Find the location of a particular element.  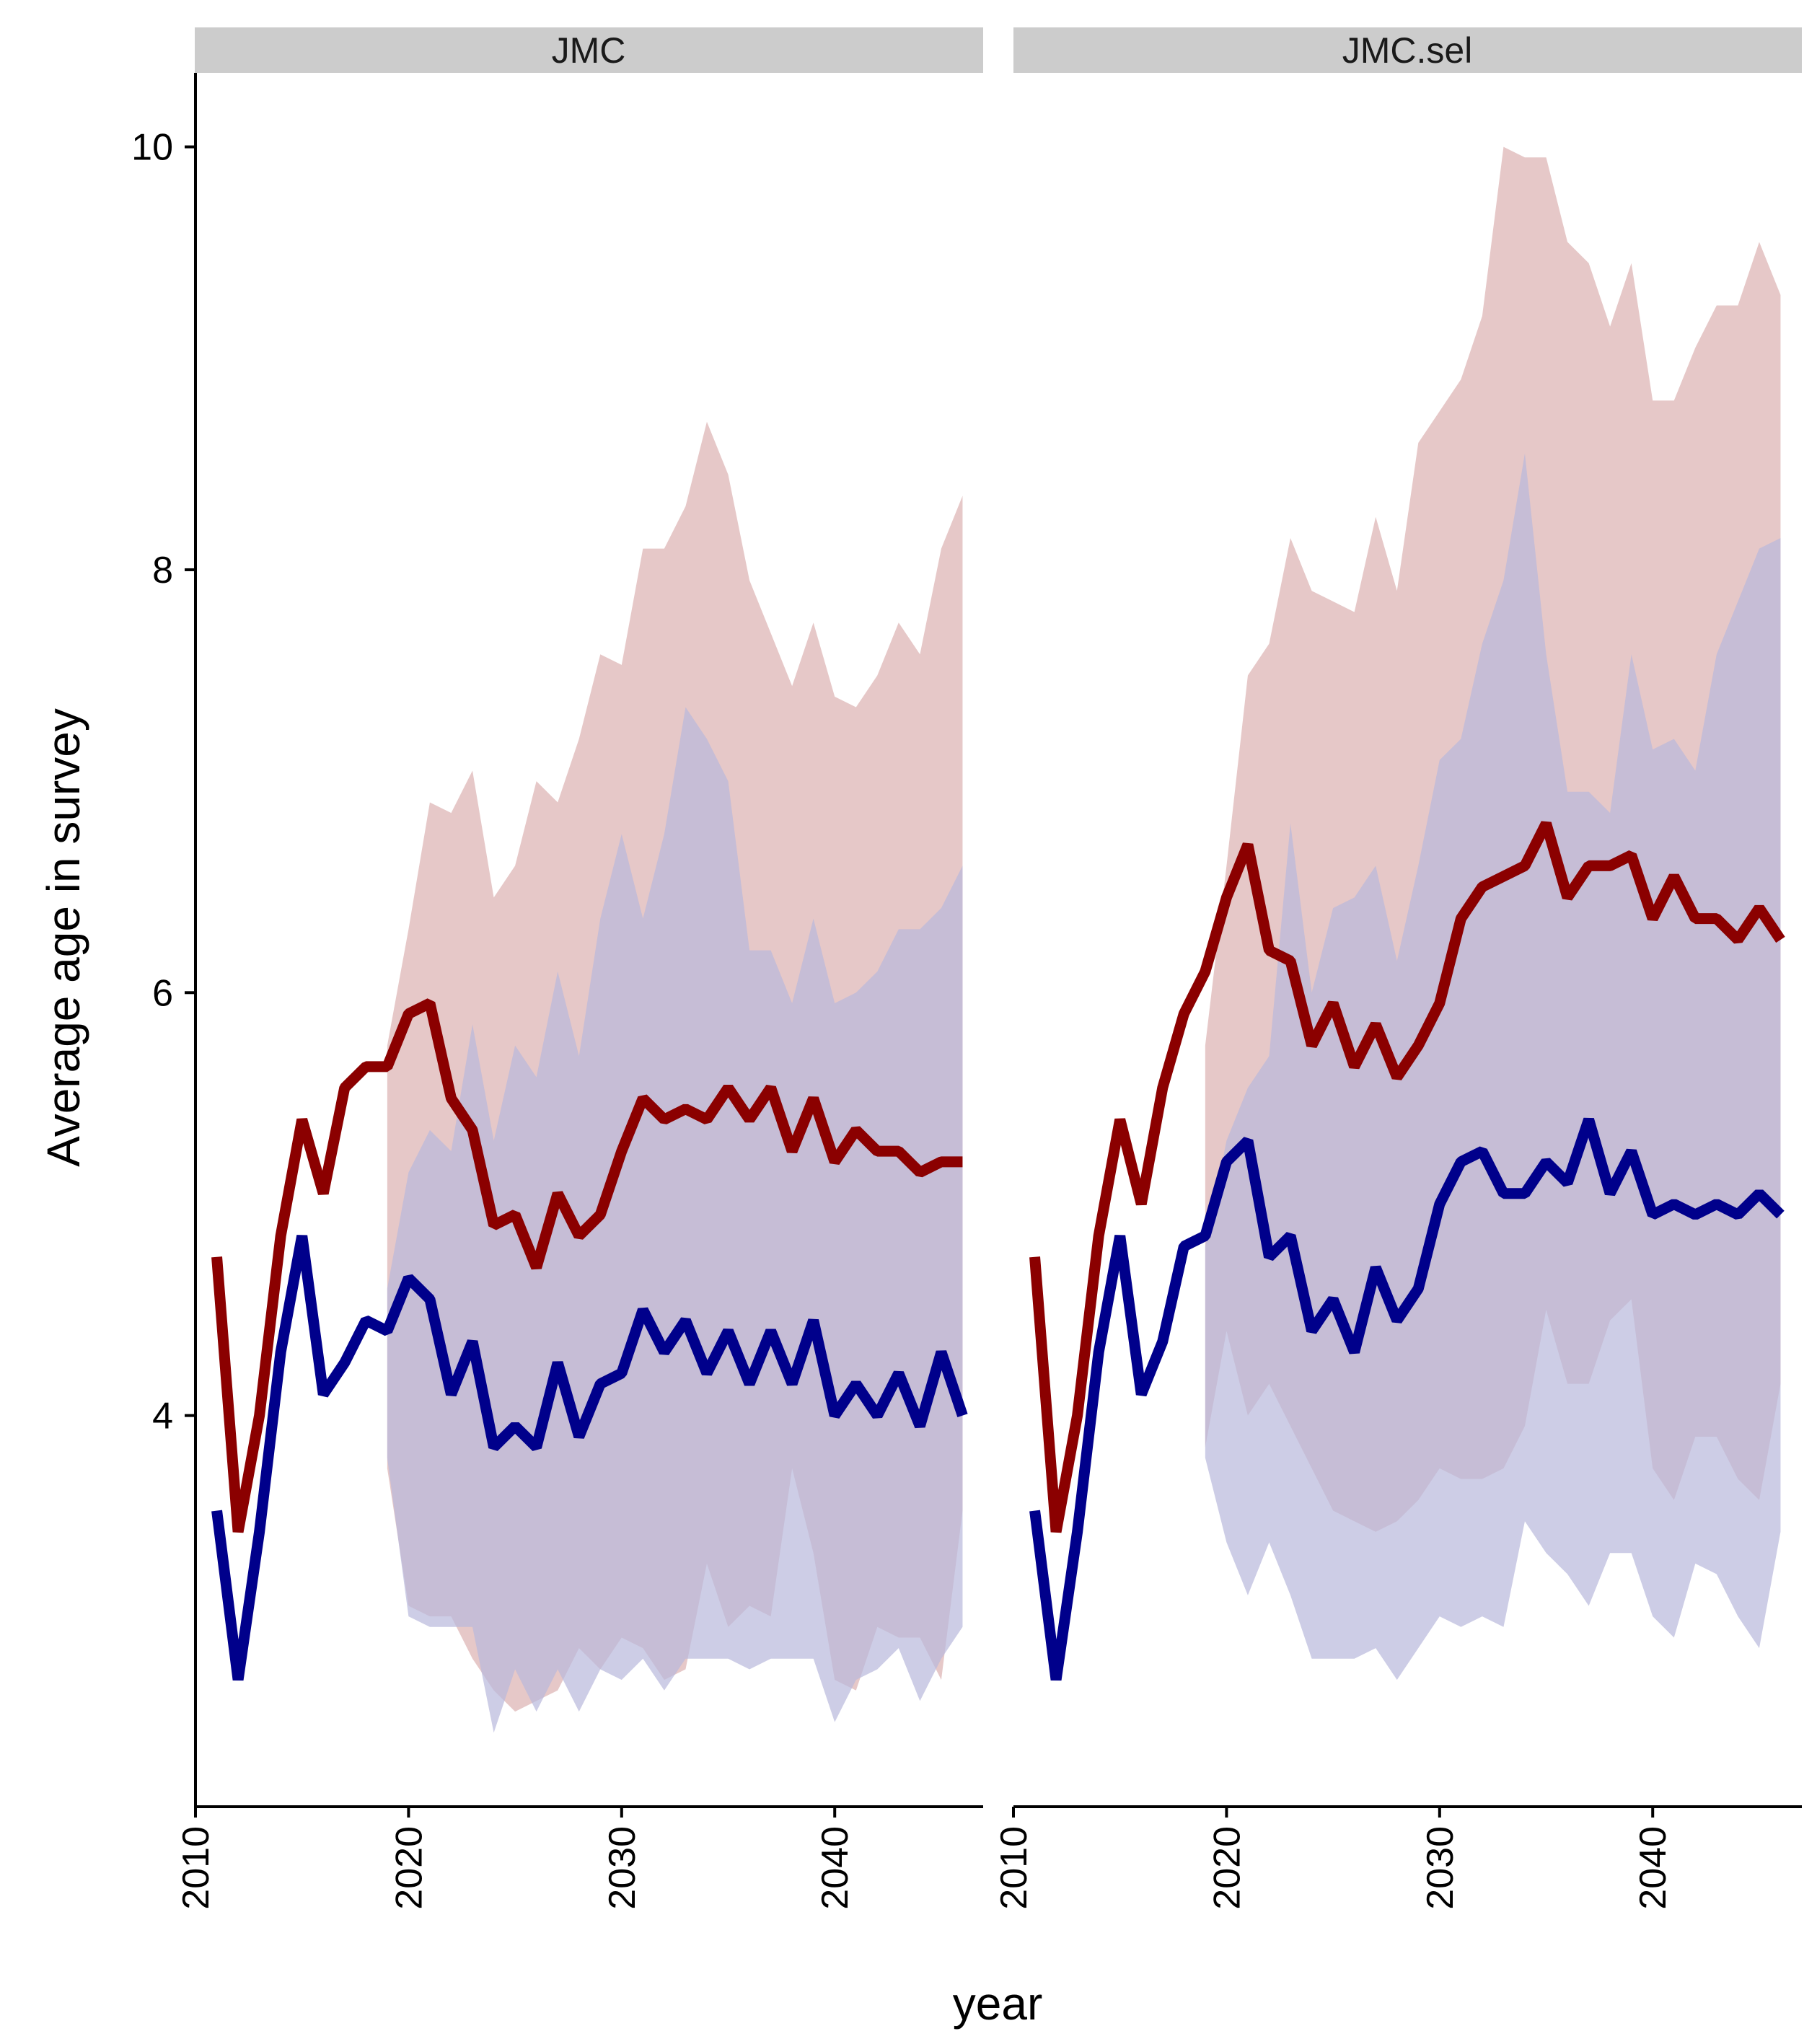

red-series-line-jmc-sel is located at coordinates (1407, 1177).